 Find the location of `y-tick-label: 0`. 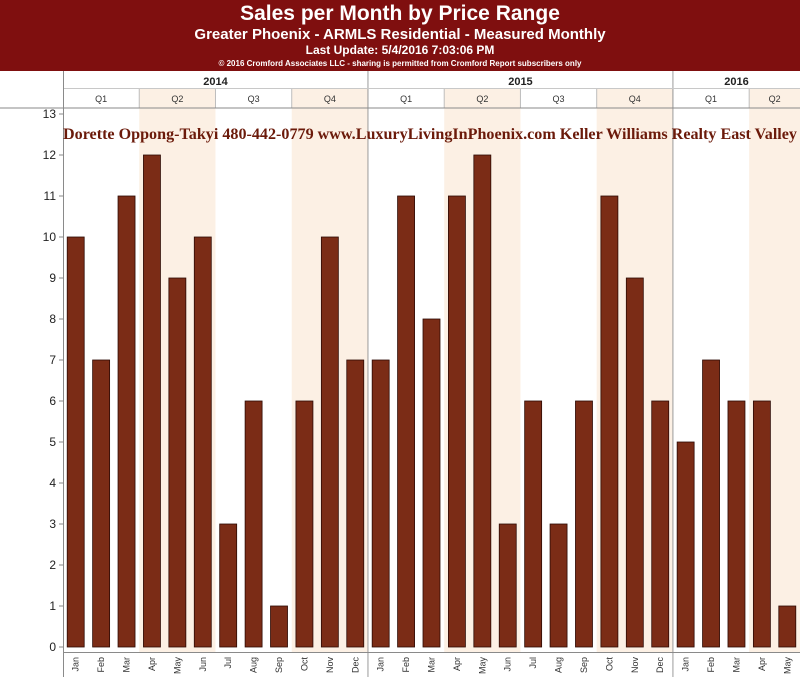

y-tick-label: 0 is located at coordinates (52, 647).